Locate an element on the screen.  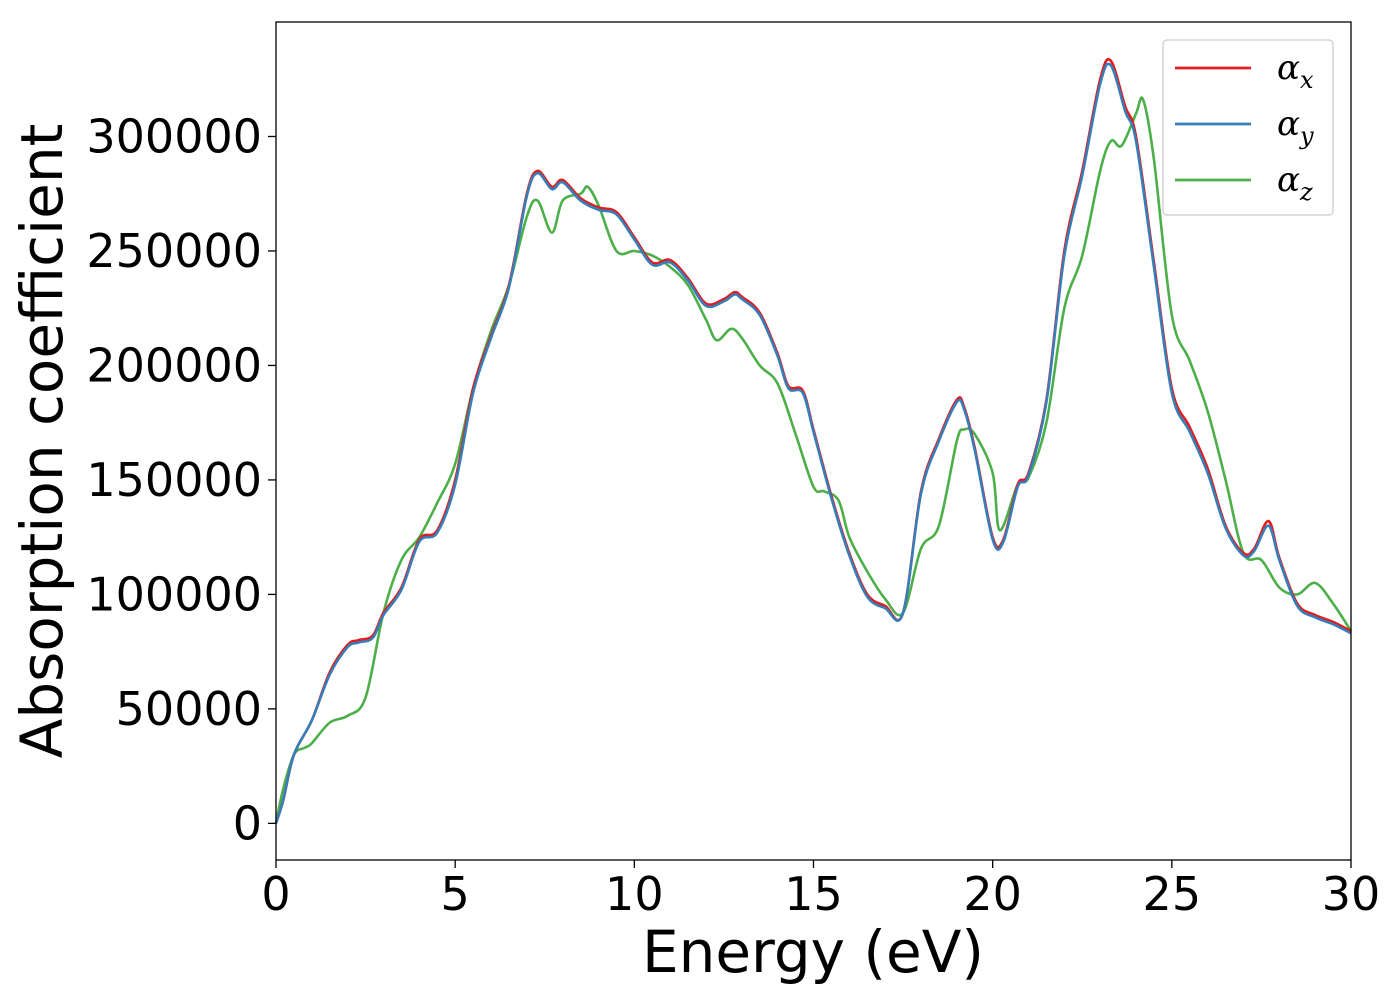
y-tick-label: 300000 is located at coordinates (174, 136).